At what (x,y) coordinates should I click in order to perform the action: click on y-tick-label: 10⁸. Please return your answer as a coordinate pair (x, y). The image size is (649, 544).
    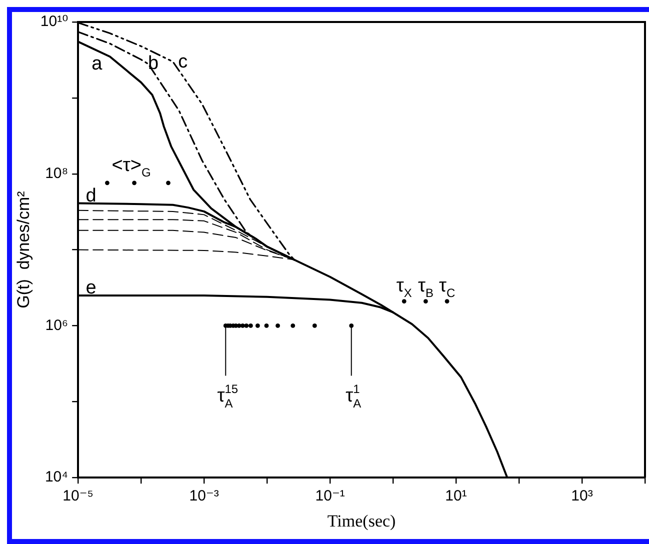
    Looking at the image, I should click on (56, 173).